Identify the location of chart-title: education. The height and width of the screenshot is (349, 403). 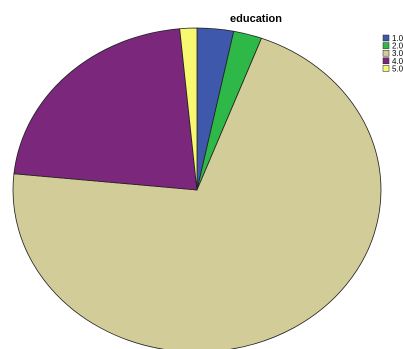
(256, 19).